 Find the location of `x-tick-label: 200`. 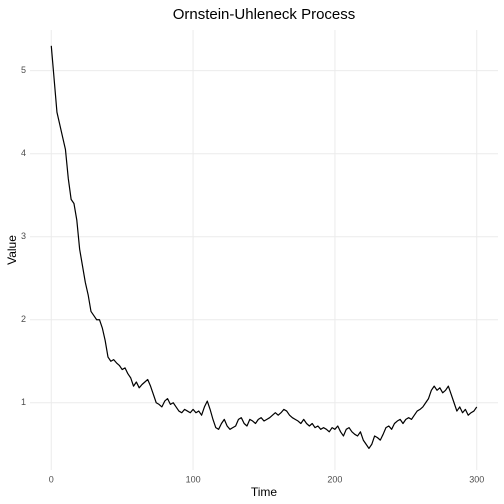

x-tick-label: 200 is located at coordinates (334, 479).